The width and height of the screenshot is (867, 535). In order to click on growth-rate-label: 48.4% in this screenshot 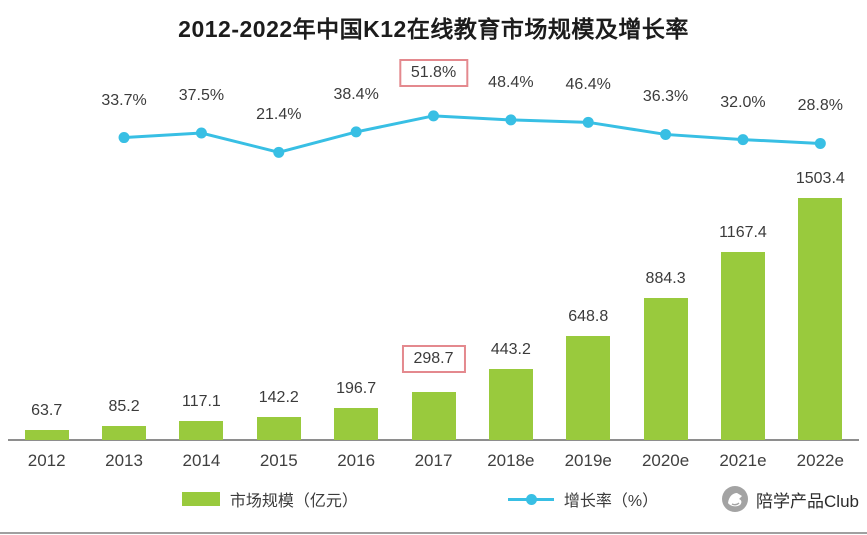, I will do `click(511, 82)`.